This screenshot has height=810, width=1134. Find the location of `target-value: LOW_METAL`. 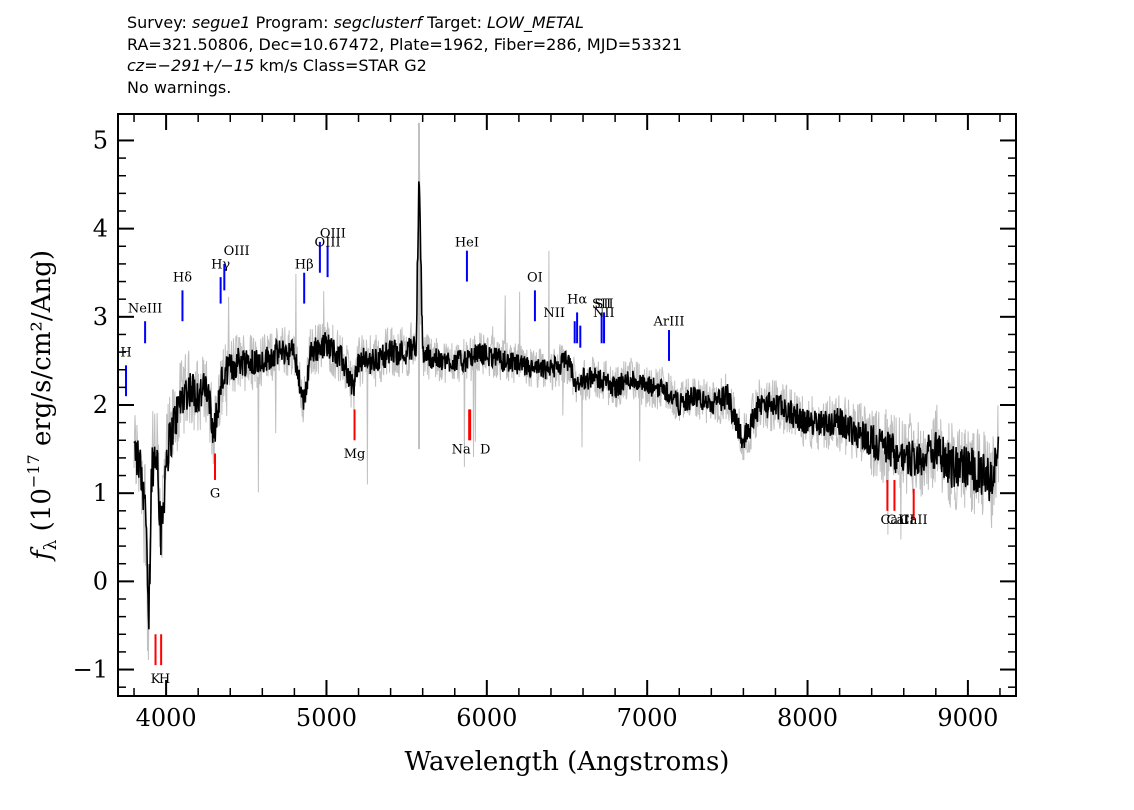

target-value: LOW_METAL is located at coordinates (535, 22).